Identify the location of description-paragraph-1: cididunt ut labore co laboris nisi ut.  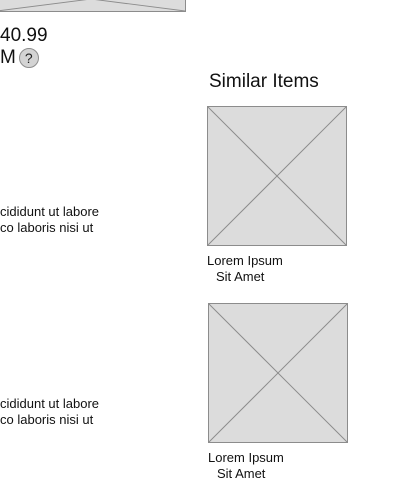
(49, 220).